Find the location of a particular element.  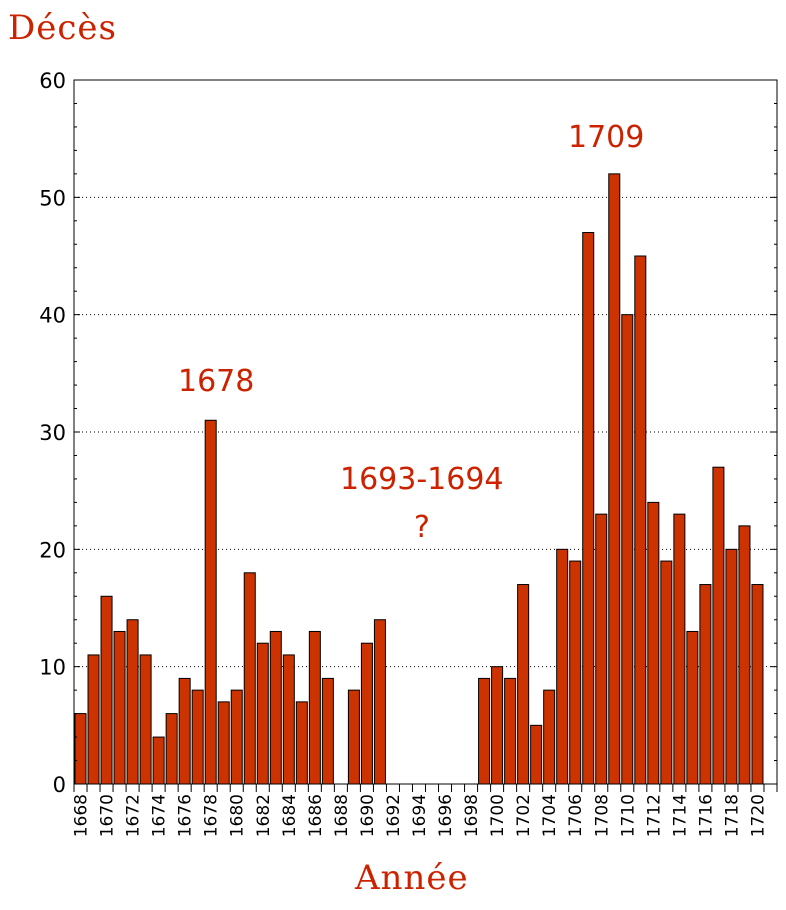

x-tick-label: 1670 is located at coordinates (108, 815).